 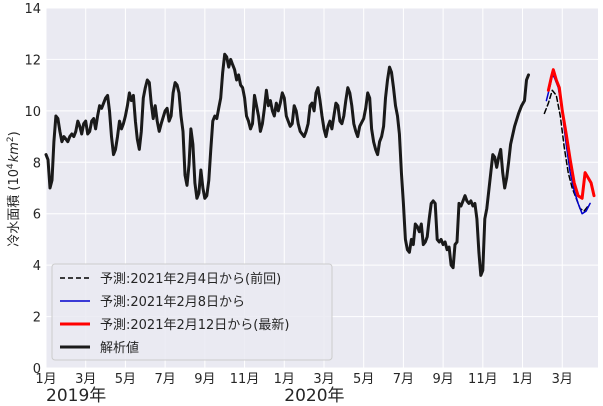 I want to click on legend-box, so click(x=192, y=312).